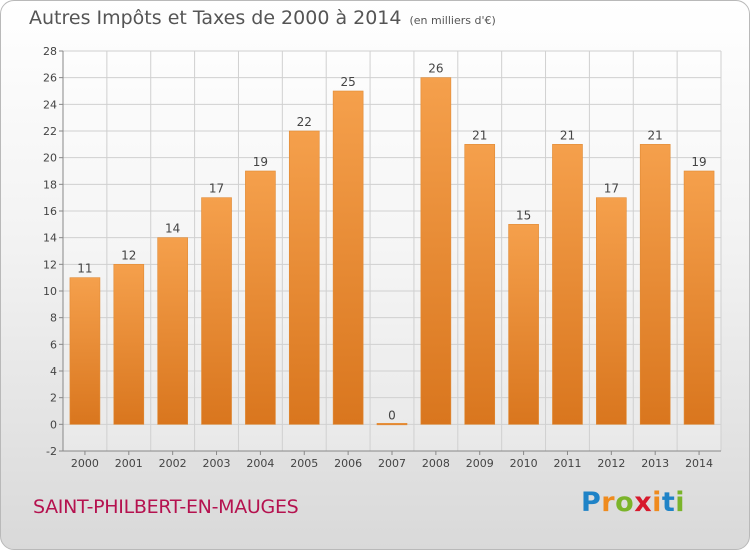 This screenshot has width=750, height=550. What do you see at coordinates (50, 104) in the screenshot?
I see `y-tick-label: 24` at bounding box center [50, 104].